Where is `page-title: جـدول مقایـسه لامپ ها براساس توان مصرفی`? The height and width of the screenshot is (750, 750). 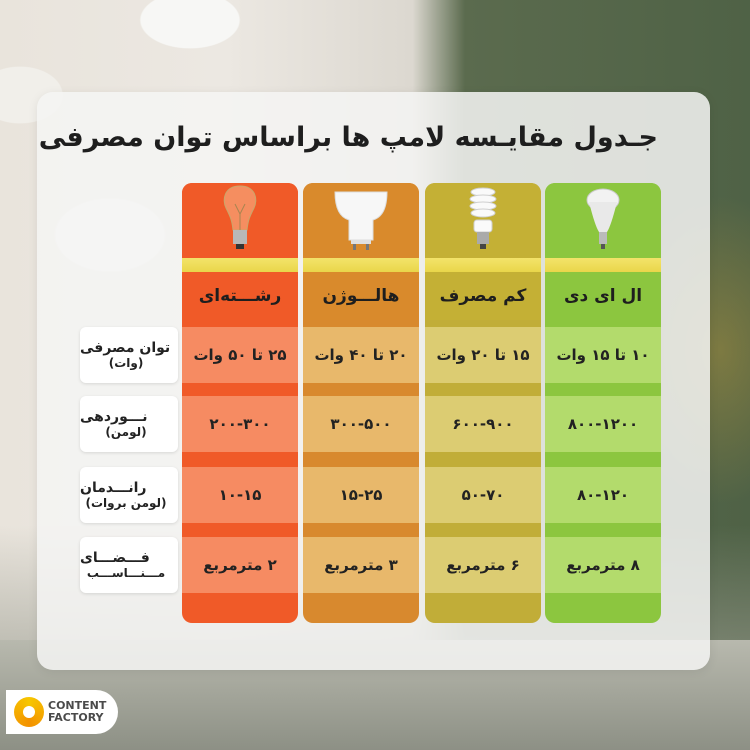
page-title: جـدول مقایـسه لامپ ها براساس توان مصرفی is located at coordinates (348, 137).